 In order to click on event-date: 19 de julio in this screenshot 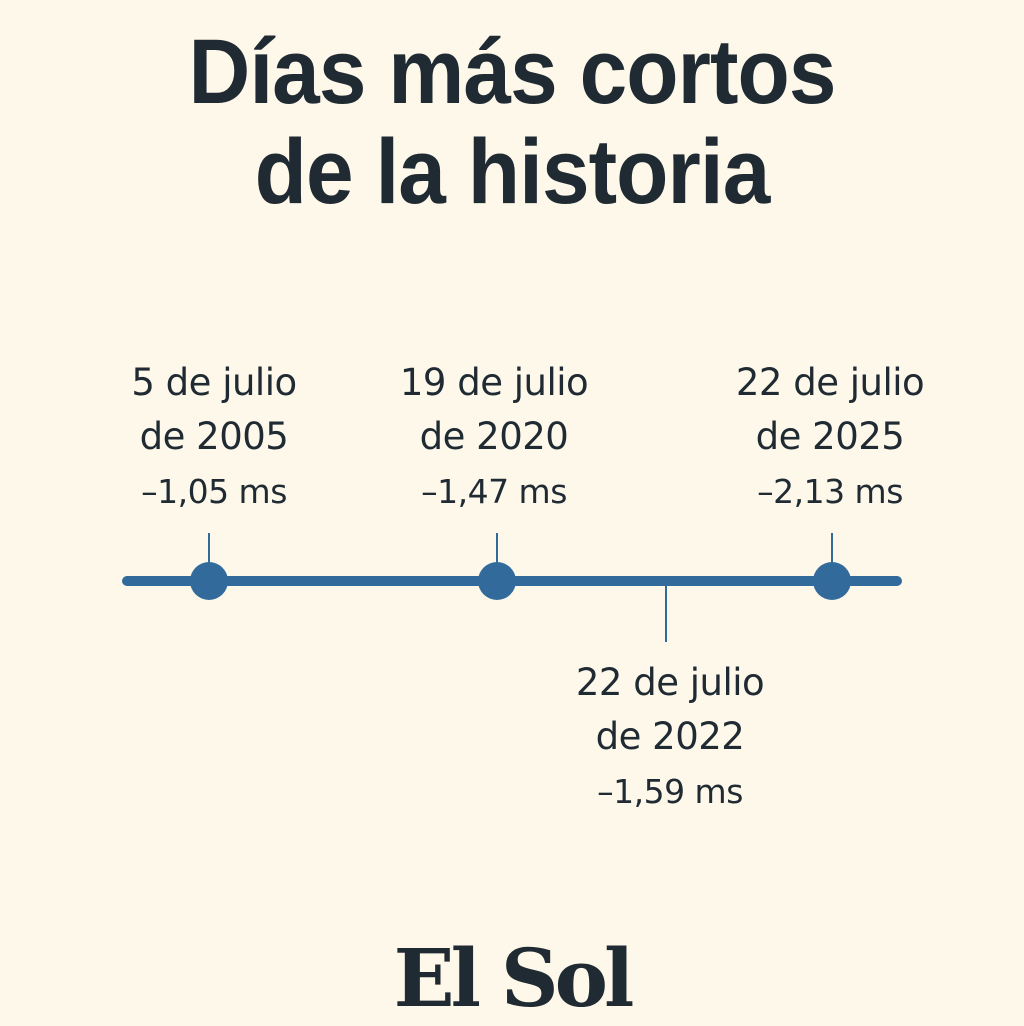, I will do `click(494, 382)`.